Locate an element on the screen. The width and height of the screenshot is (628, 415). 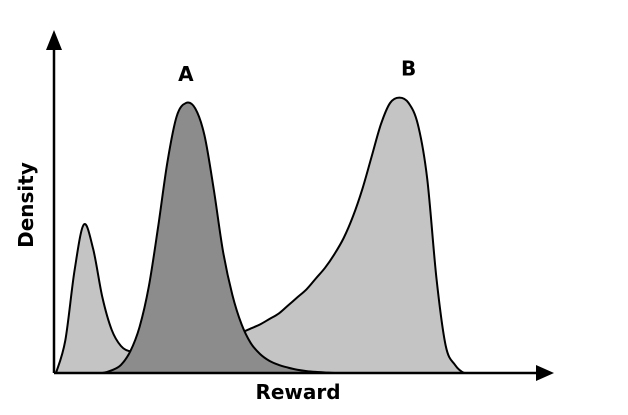
peak-labels: A B is located at coordinates (297, 71).